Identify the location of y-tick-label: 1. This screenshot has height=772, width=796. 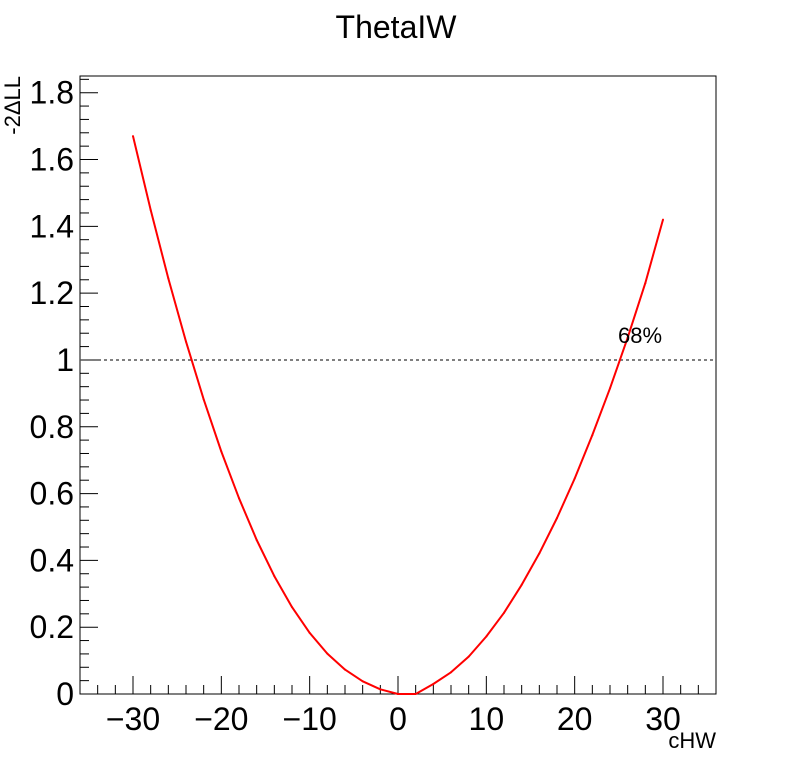
(65, 360).